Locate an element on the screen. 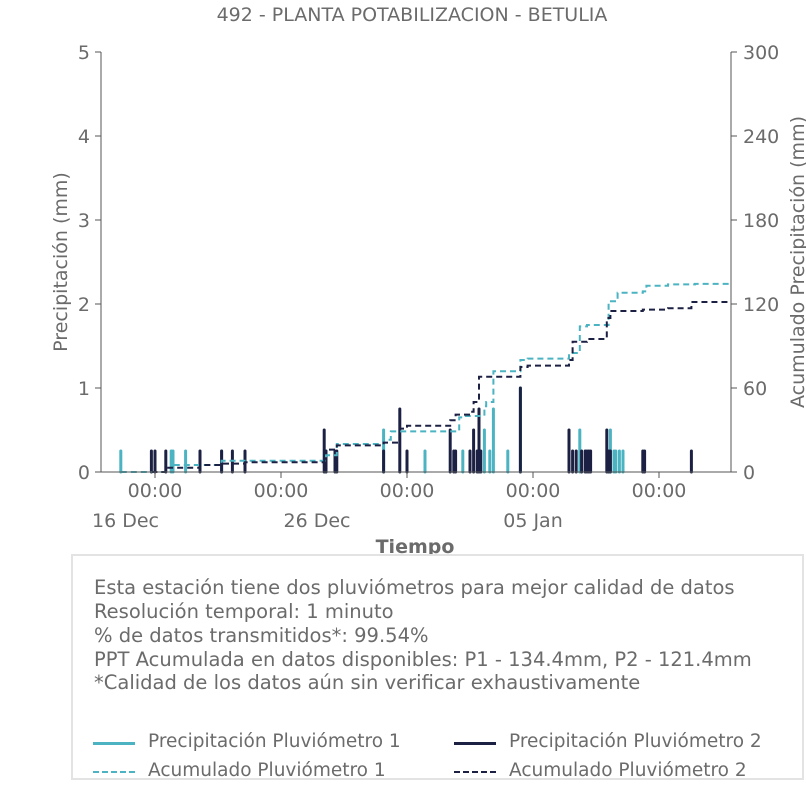 The width and height of the screenshot is (806, 806). y2-axis-label: Acumulado Precipitación (mm) is located at coordinates (796, 262).